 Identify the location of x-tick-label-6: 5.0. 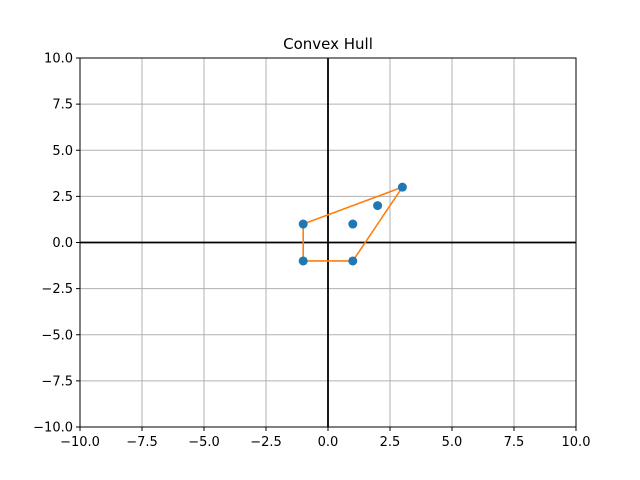
(452, 442).